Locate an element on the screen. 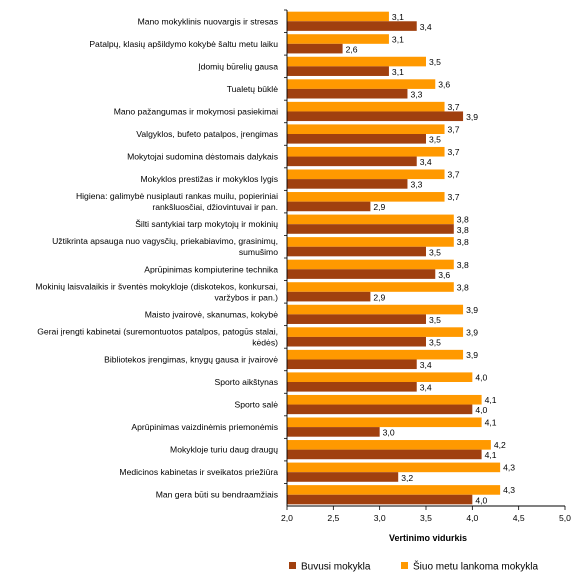 The width and height of the screenshot is (578, 584). category-label-19: Mokykloje turiu daug draugų is located at coordinates (224, 450).